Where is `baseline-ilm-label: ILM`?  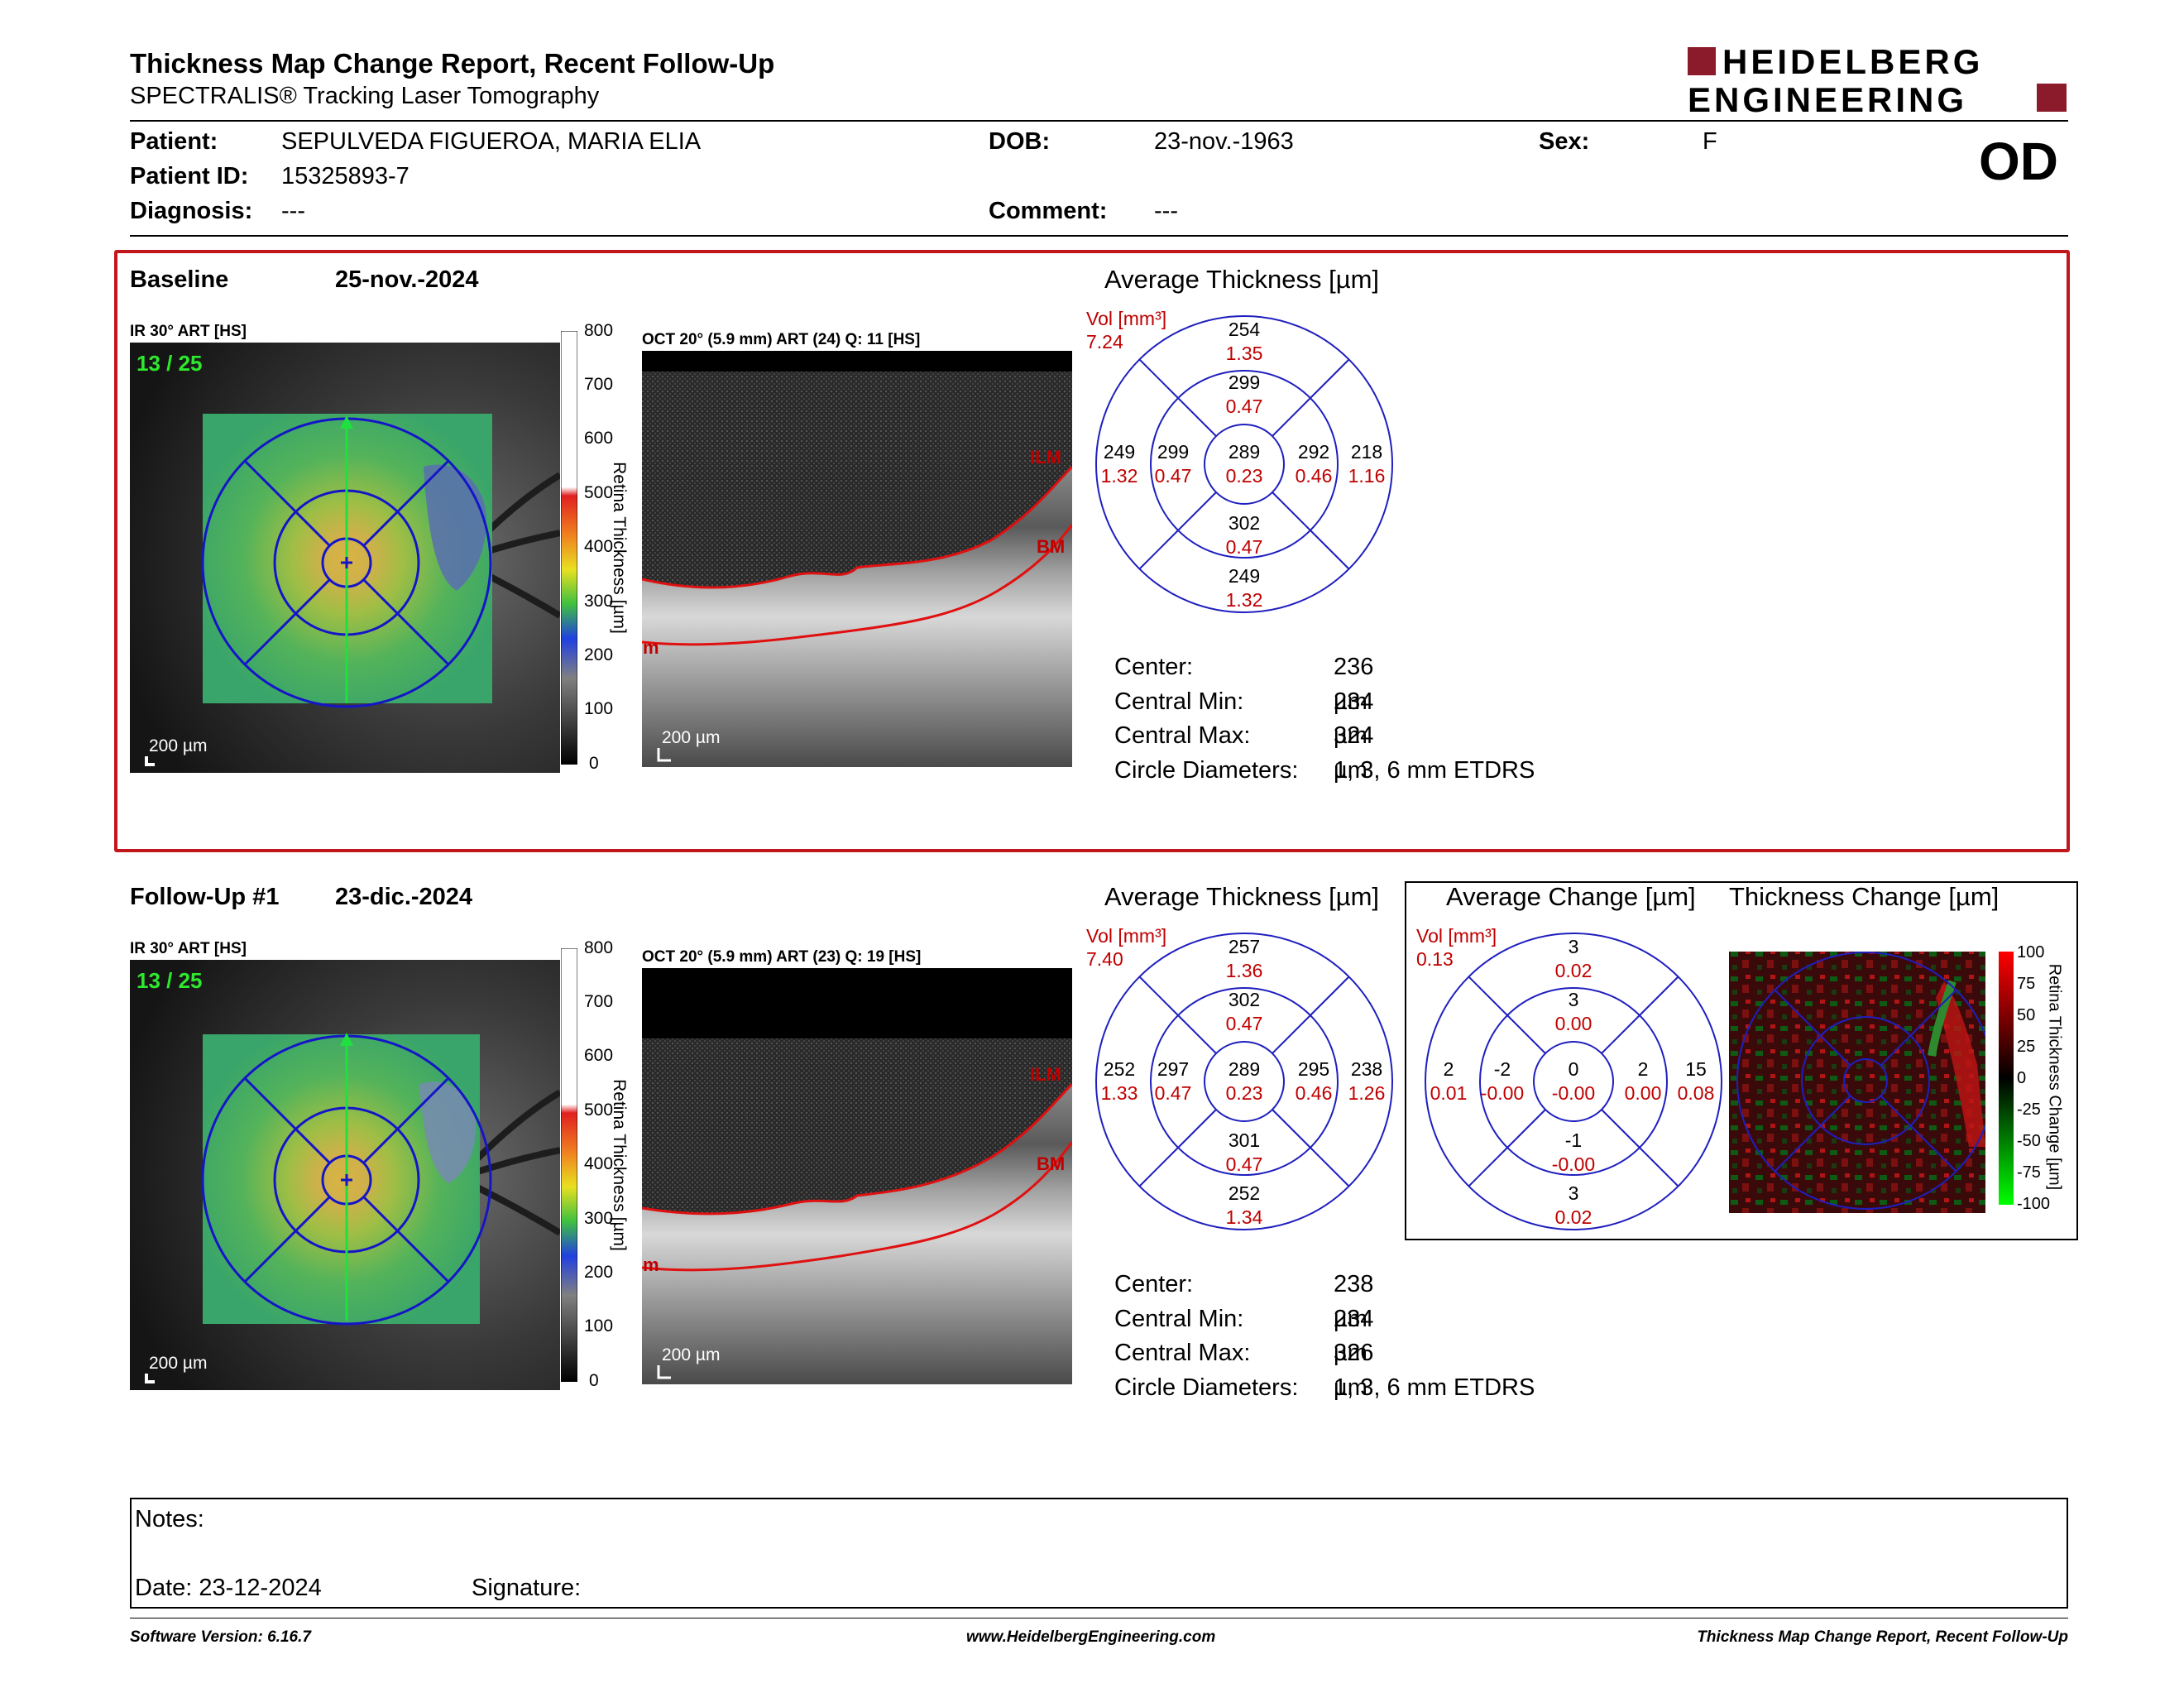
baseline-ilm-label: ILM is located at coordinates (1045, 457).